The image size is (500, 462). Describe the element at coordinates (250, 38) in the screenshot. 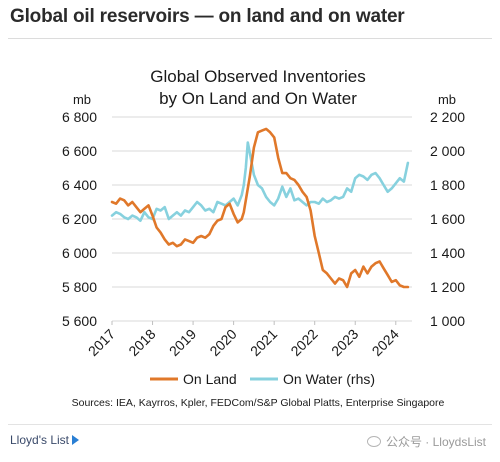

I see `header-divider` at that location.